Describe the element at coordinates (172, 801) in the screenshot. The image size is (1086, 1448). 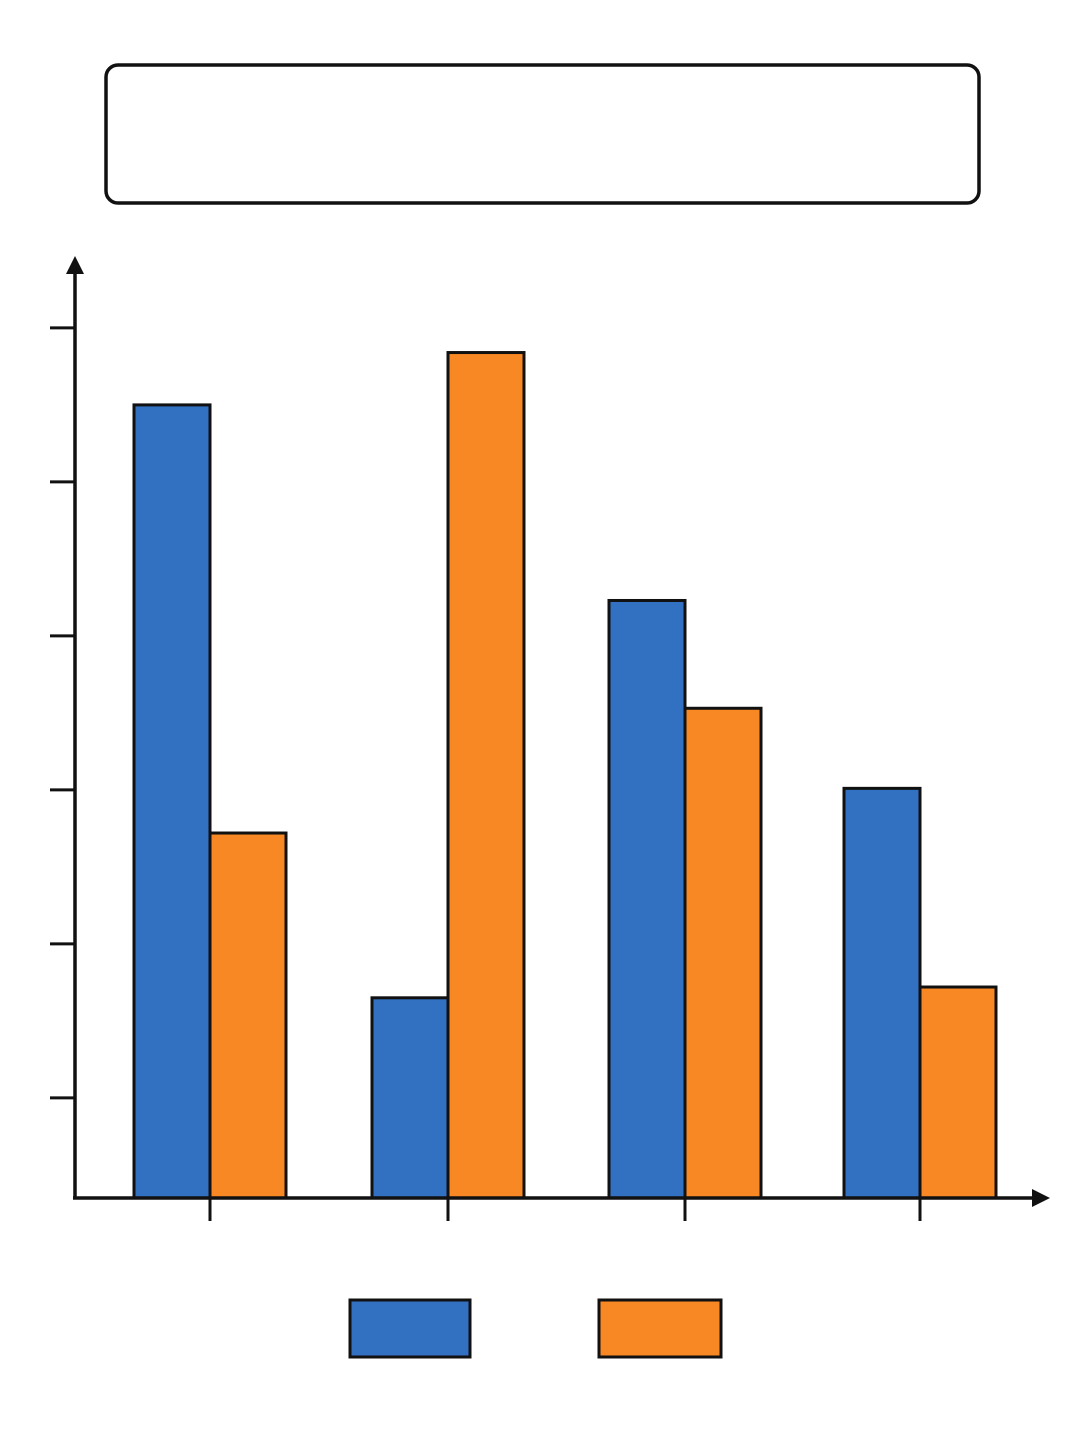
I see `bar-series1-cat1` at that location.